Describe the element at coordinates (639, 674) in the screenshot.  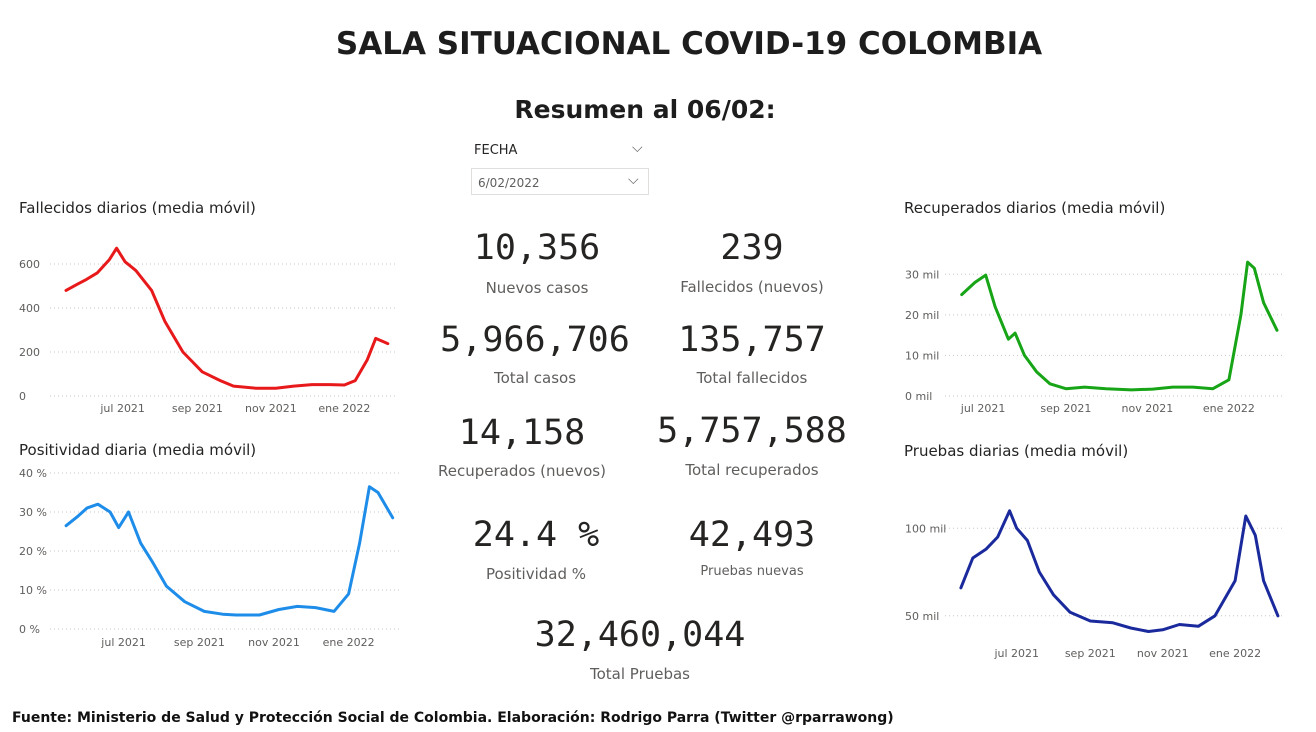
I see `kpi-total-pruebas-label: Total Pruebas` at that location.